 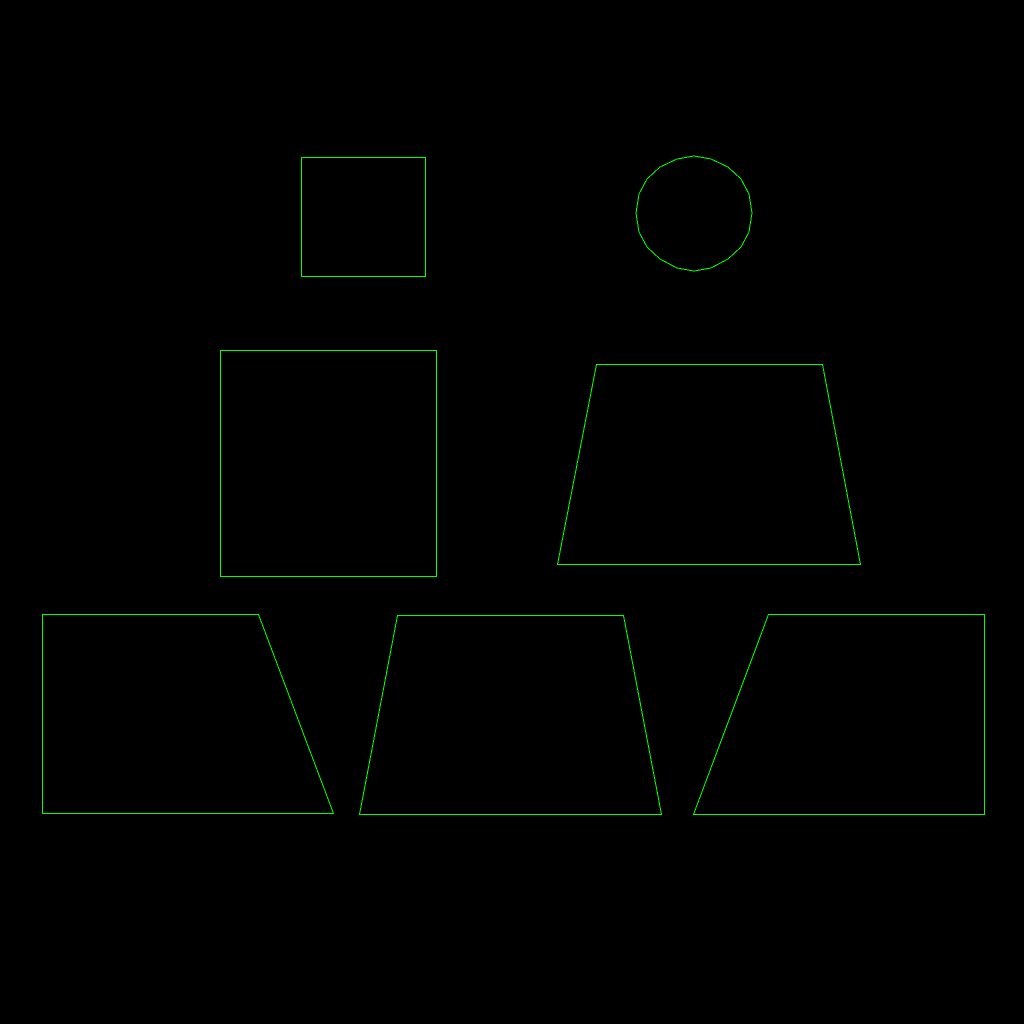 What do you see at coordinates (838, 714) in the screenshot?
I see `right-trapezoid-right-outline` at bounding box center [838, 714].